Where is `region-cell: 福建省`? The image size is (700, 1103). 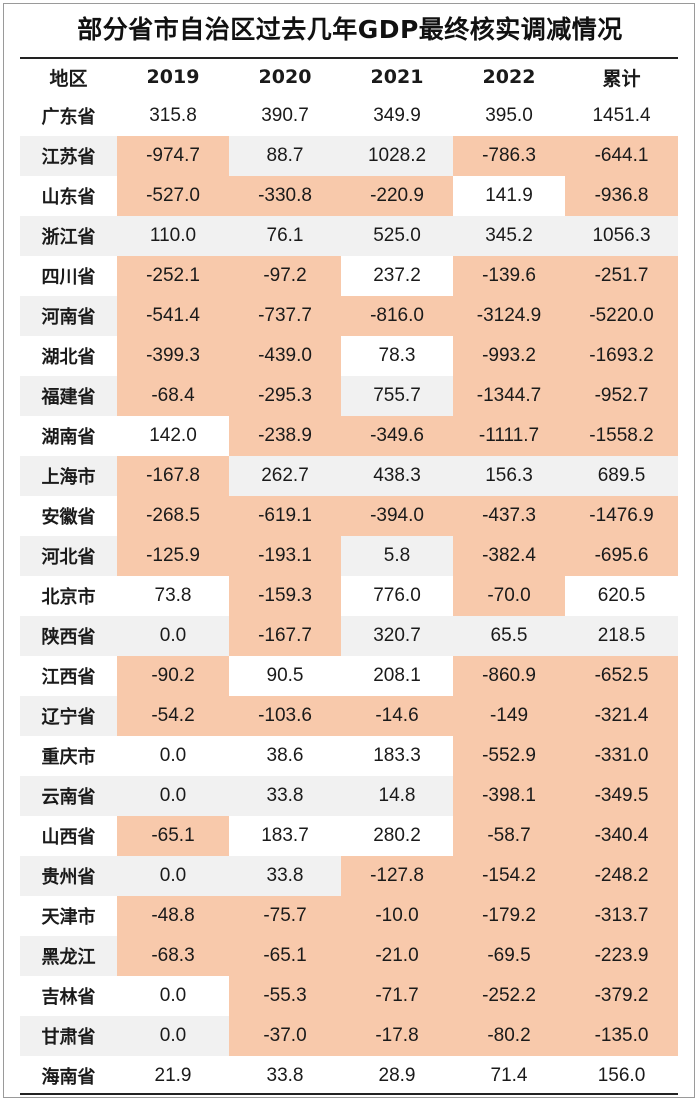 region-cell: 福建省 is located at coordinates (68, 396).